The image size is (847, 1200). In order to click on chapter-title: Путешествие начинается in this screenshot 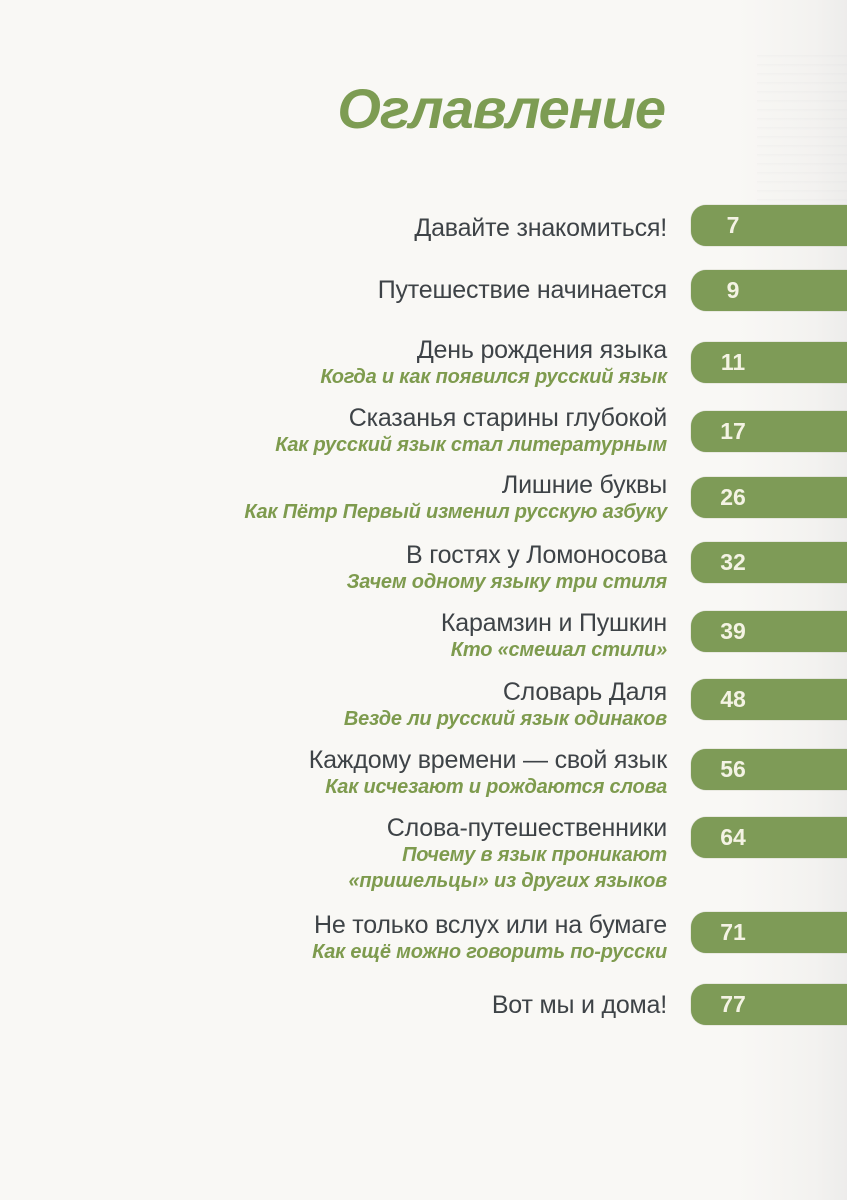, I will do `click(522, 290)`.